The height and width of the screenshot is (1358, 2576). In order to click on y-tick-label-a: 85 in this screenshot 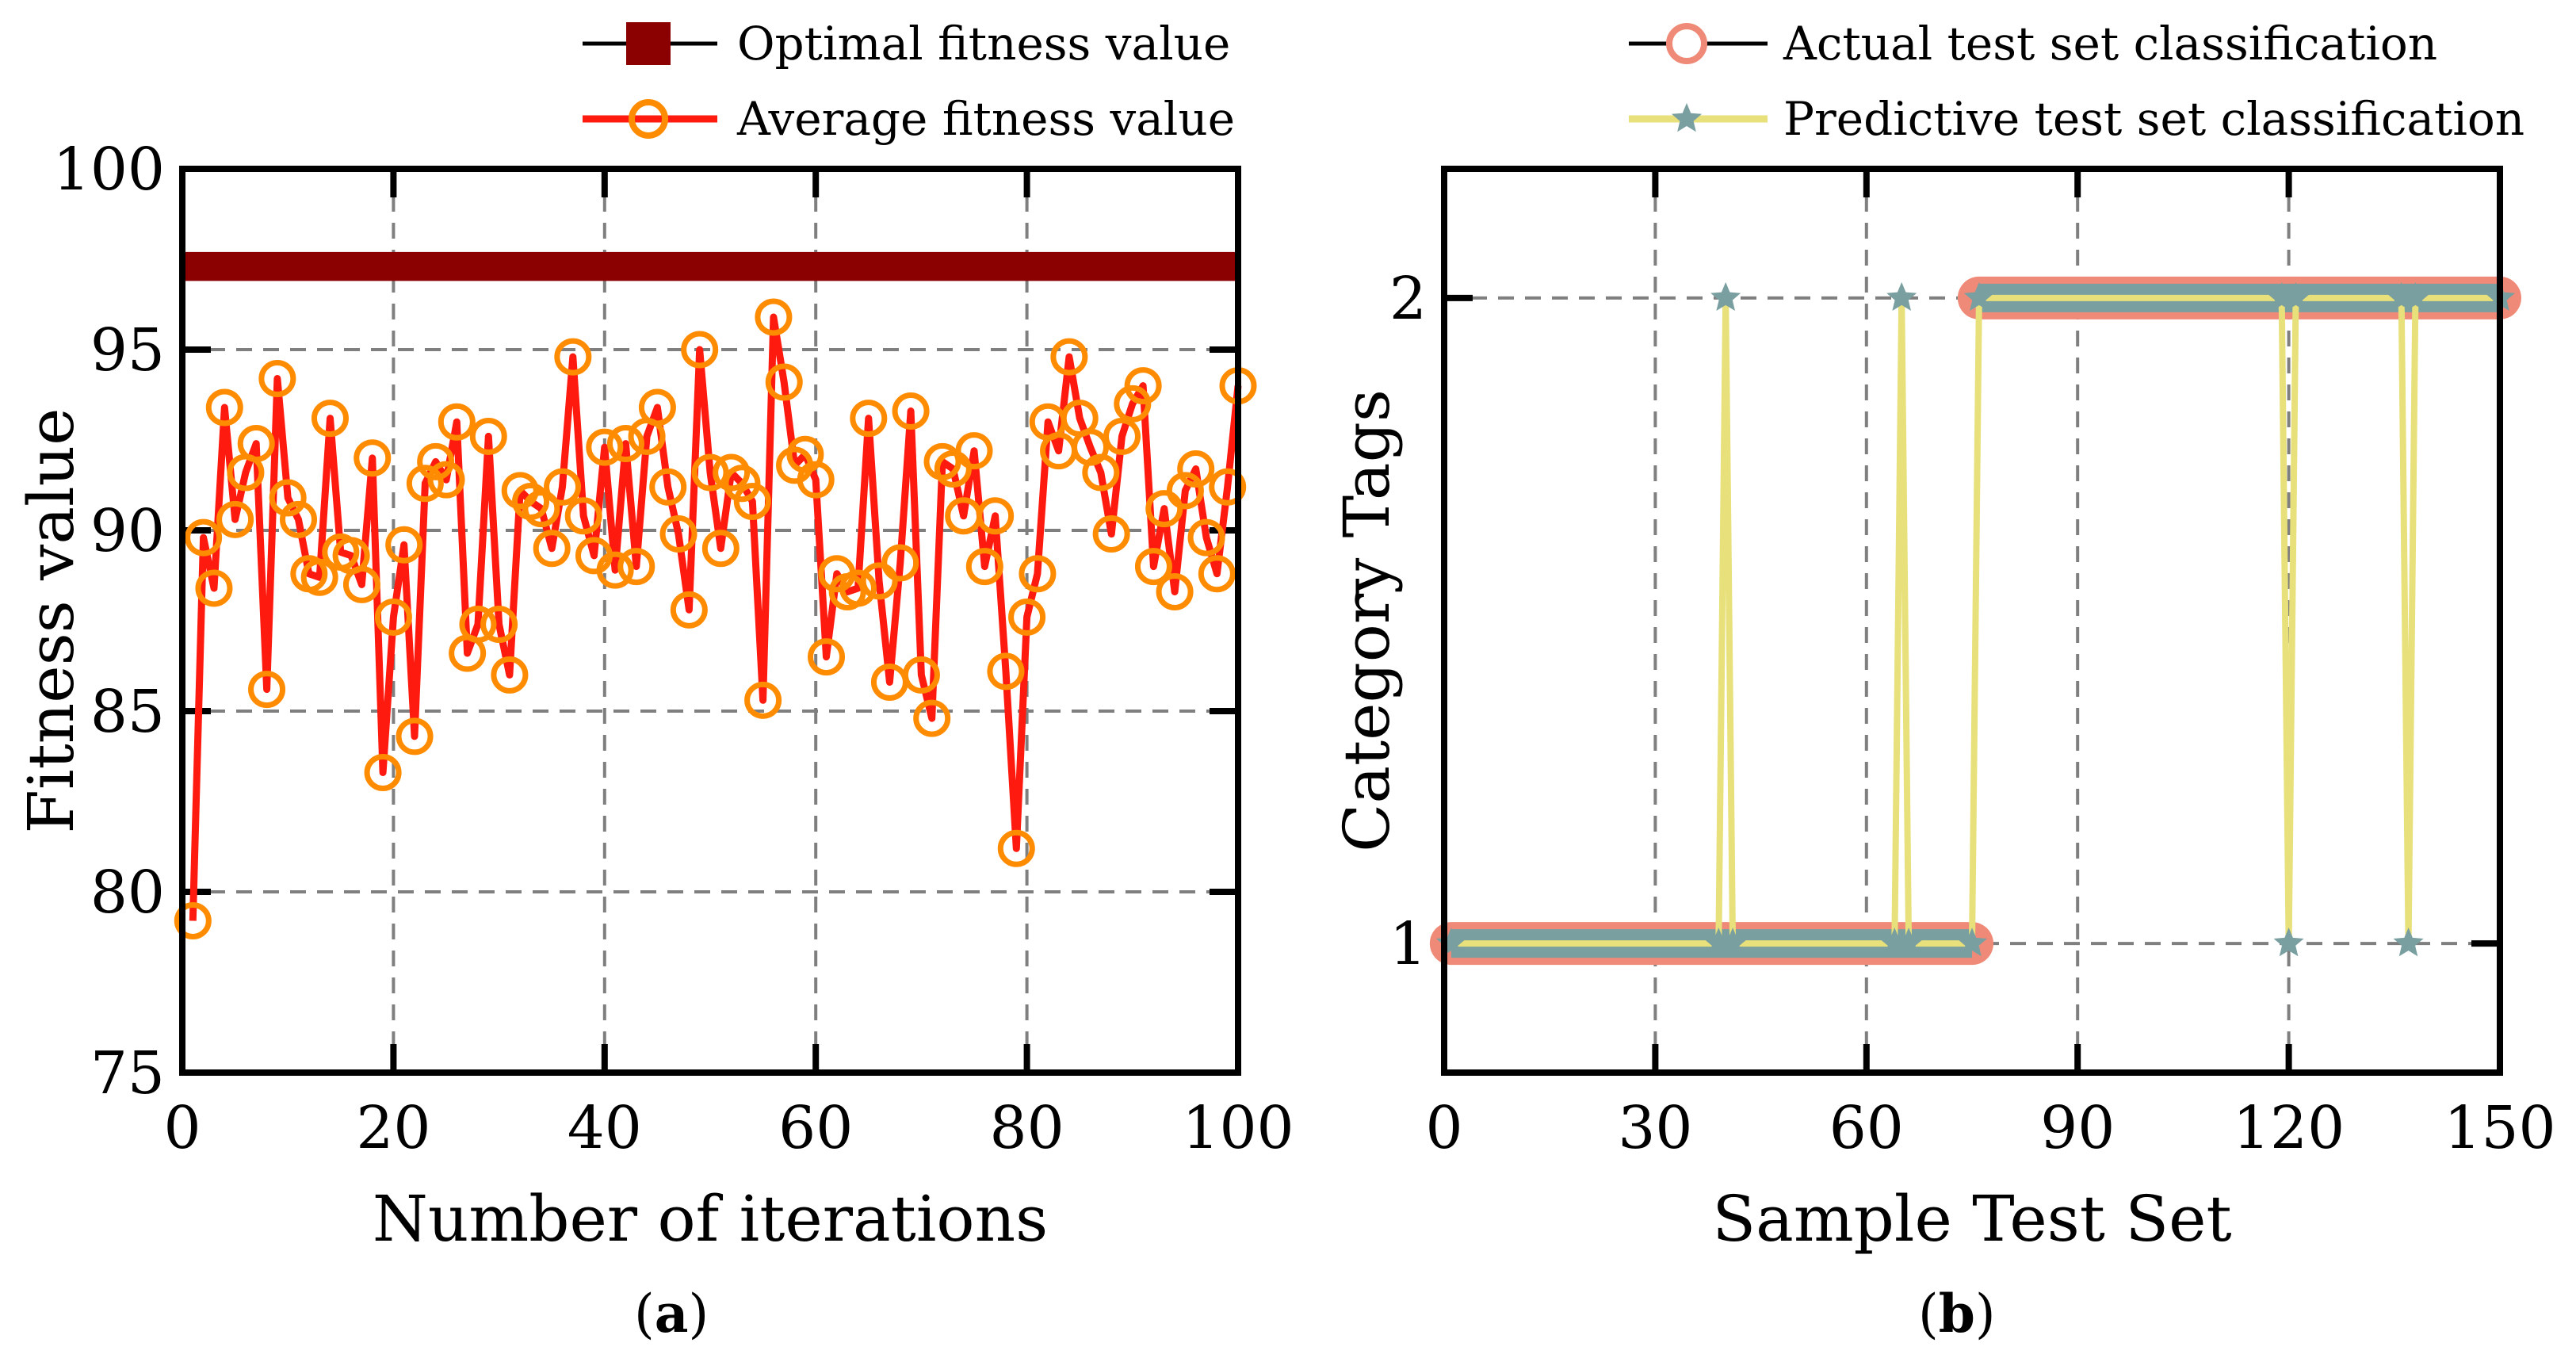, I will do `click(127, 712)`.